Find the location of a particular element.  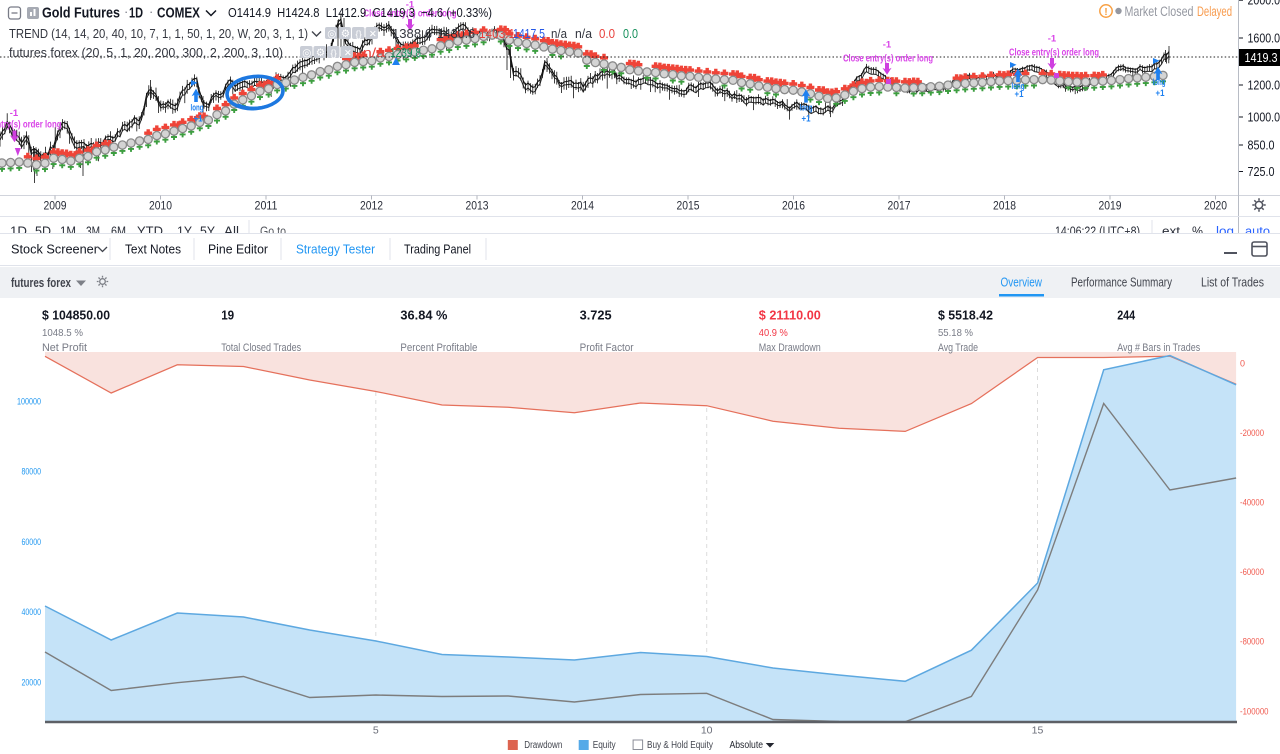

svg-text: Max Drawdown is located at coordinates (790, 348).